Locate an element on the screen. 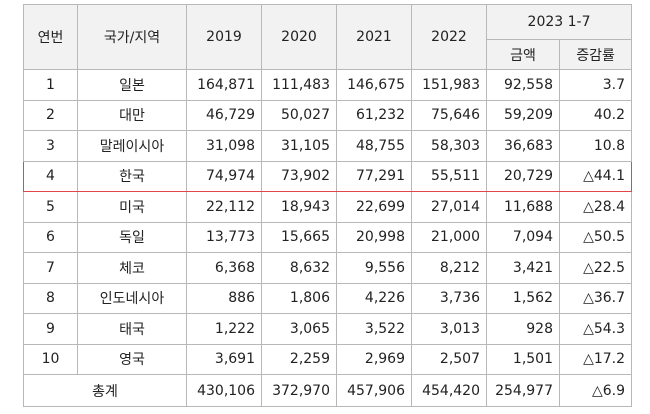 Image resolution: width=650 pixels, height=414 pixels. cell-2020: 31,105 is located at coordinates (299, 146).